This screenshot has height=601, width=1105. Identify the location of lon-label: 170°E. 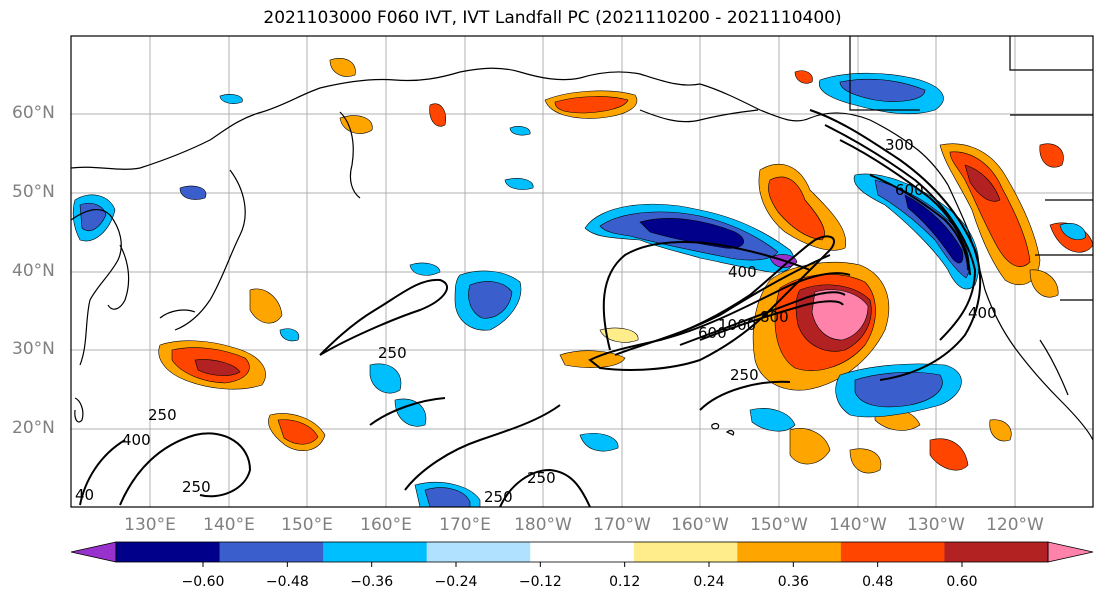
(465, 525).